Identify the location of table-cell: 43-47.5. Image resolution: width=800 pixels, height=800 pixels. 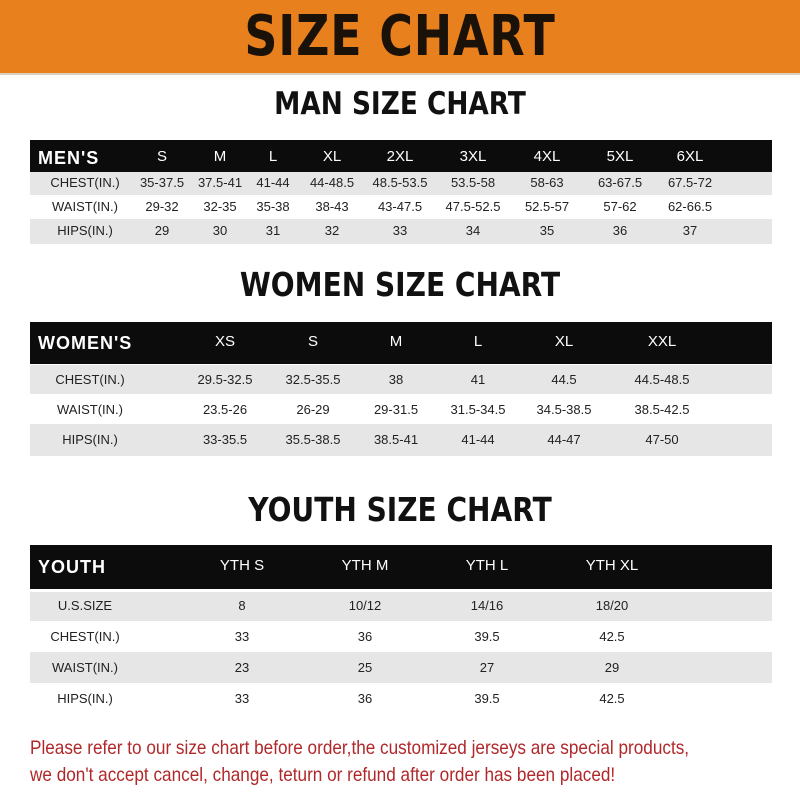
(400, 206).